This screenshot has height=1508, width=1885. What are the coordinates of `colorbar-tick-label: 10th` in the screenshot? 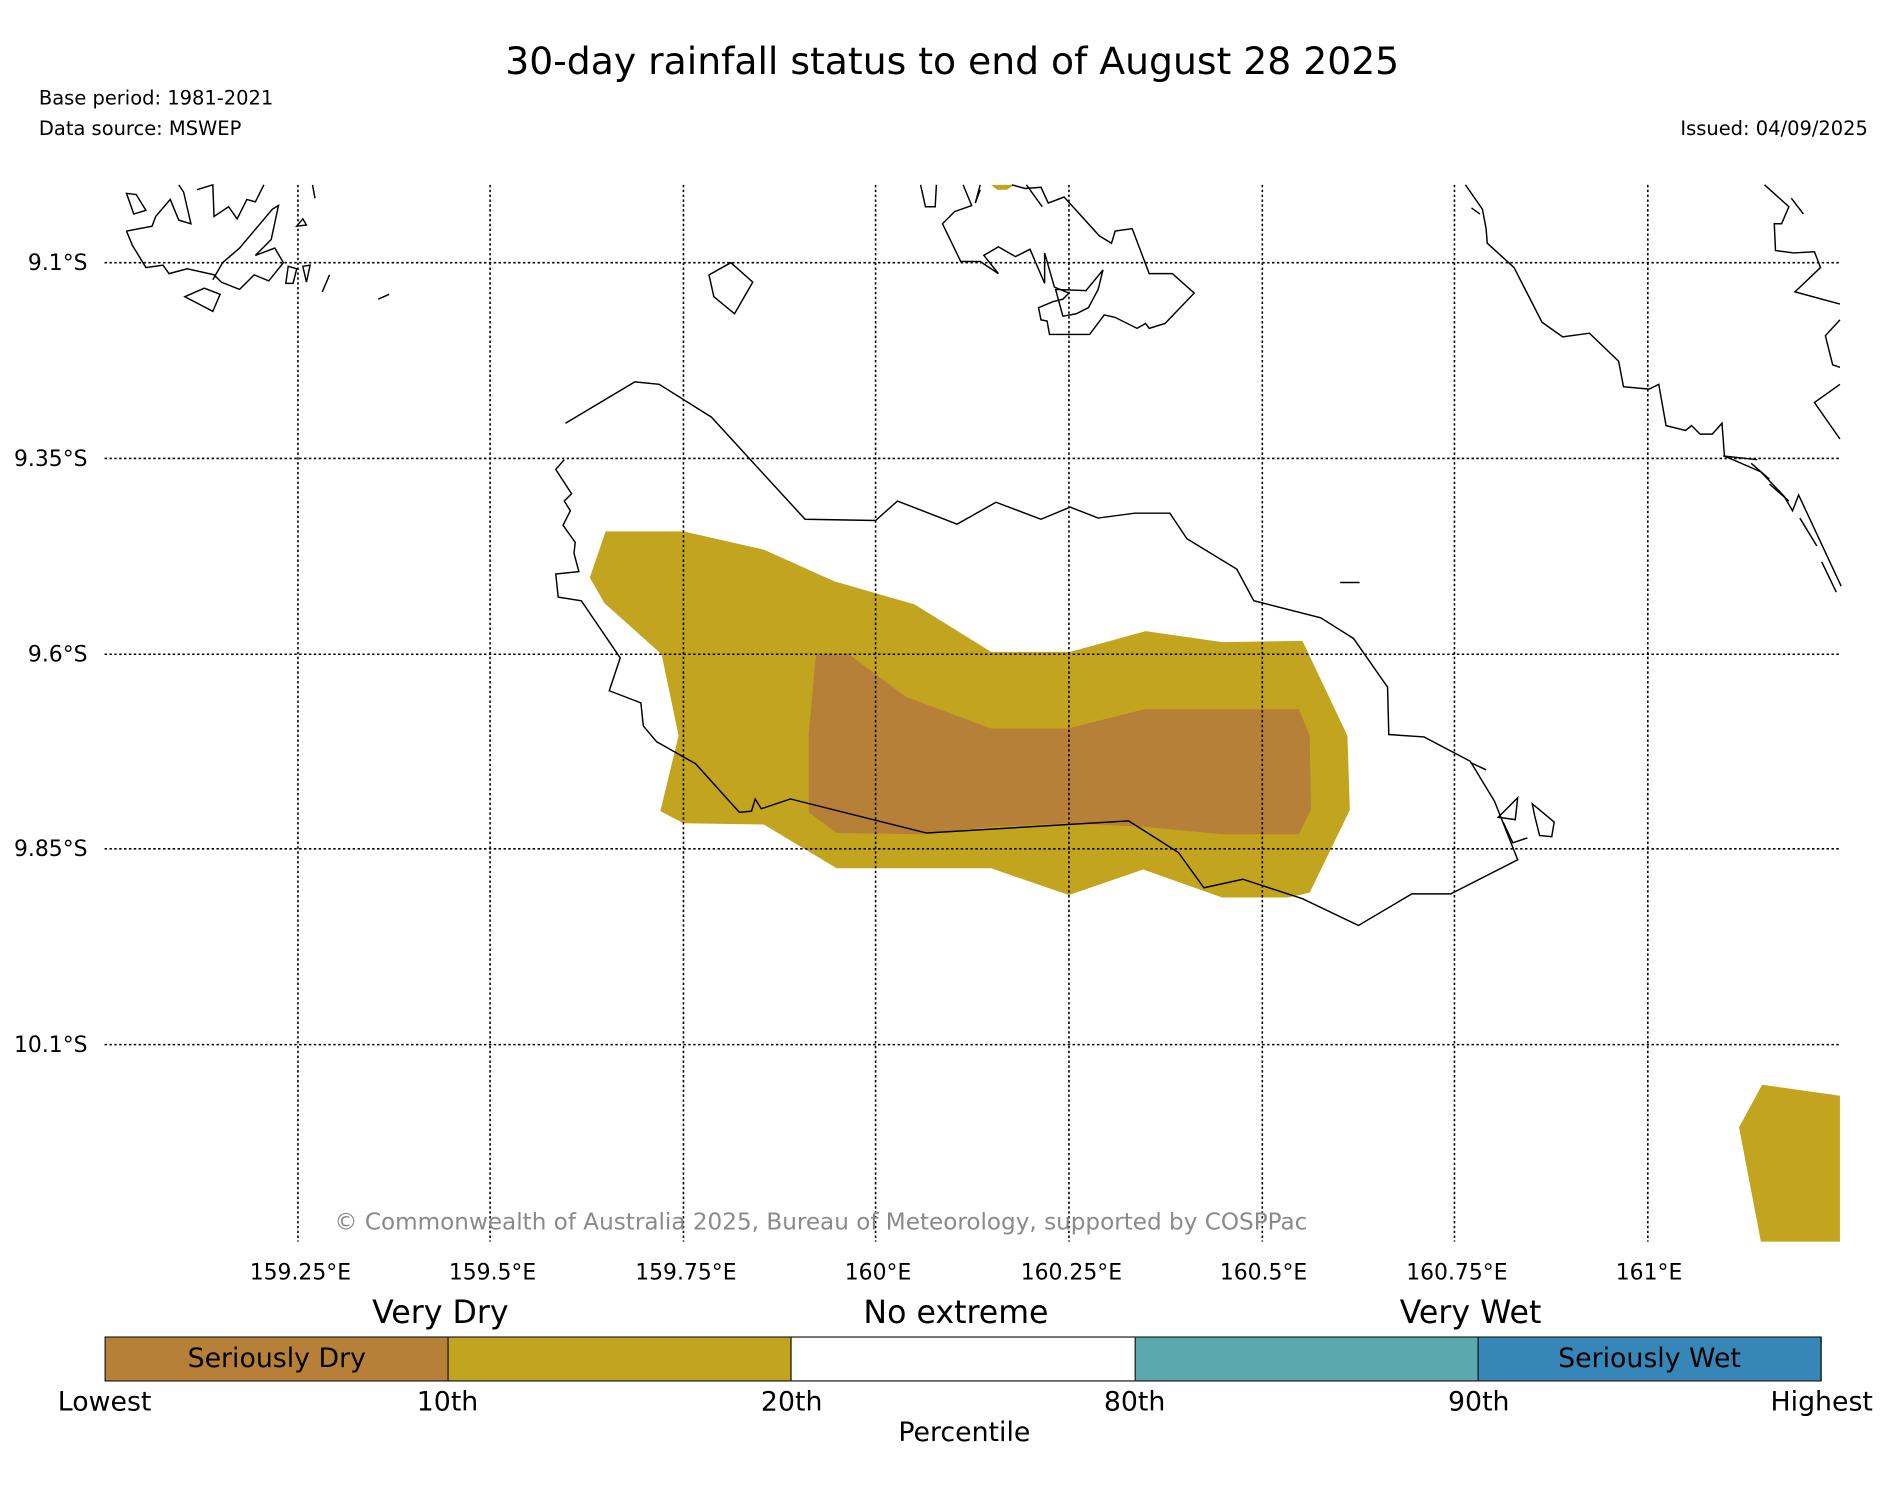 It's located at (447, 1402).